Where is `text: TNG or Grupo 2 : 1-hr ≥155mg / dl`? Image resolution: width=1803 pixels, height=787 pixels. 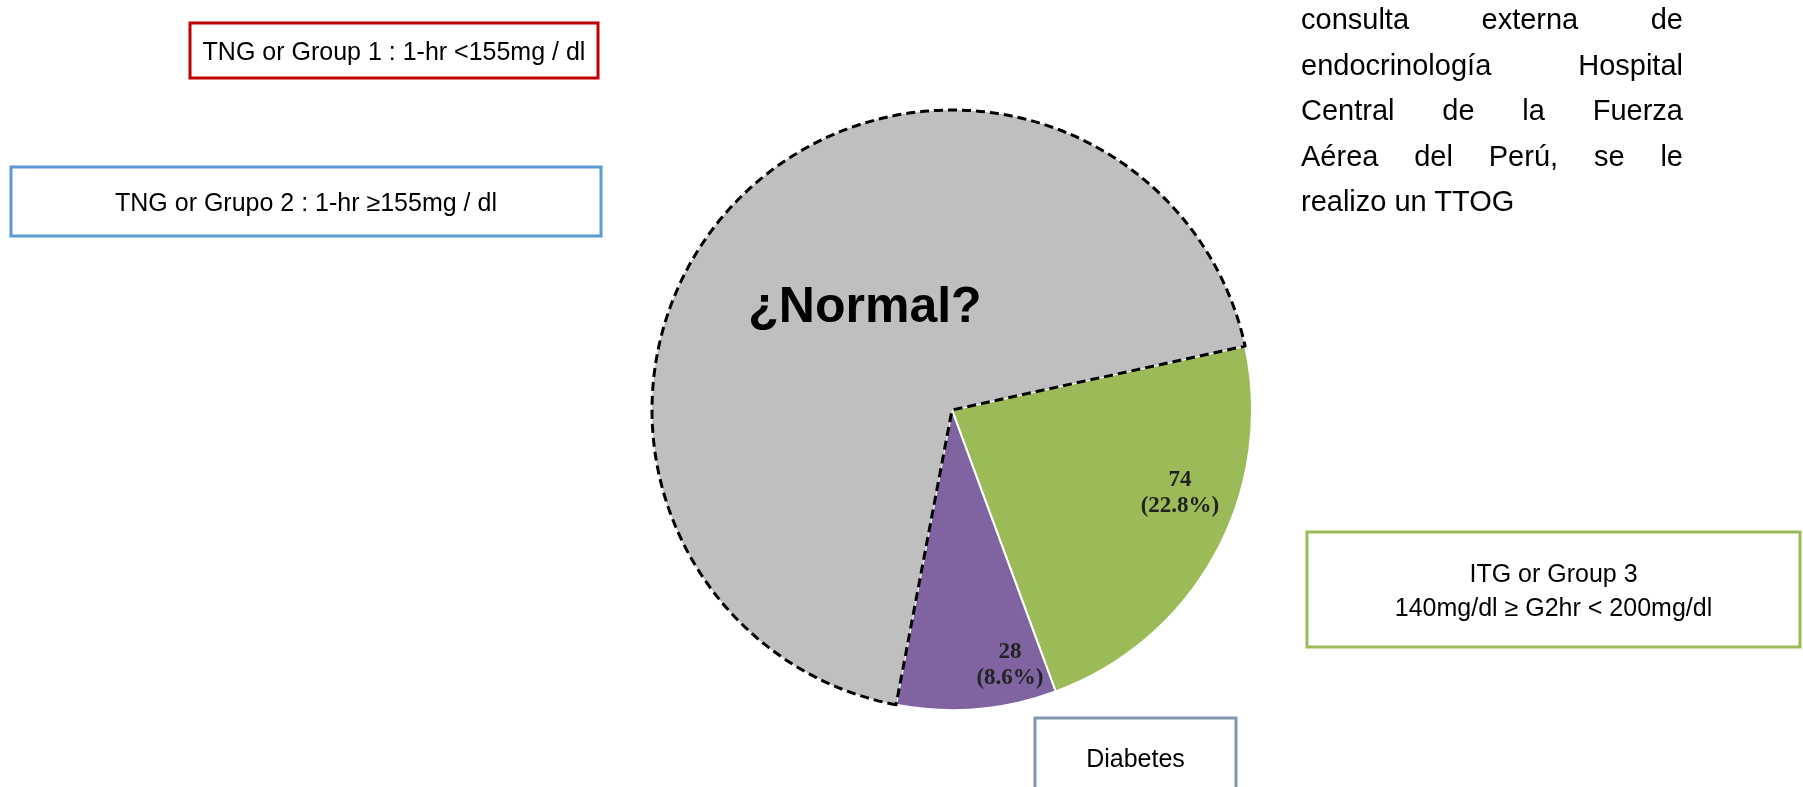
text: TNG or Grupo 2 : 1-hr ≥155mg / dl is located at coordinates (306, 201).